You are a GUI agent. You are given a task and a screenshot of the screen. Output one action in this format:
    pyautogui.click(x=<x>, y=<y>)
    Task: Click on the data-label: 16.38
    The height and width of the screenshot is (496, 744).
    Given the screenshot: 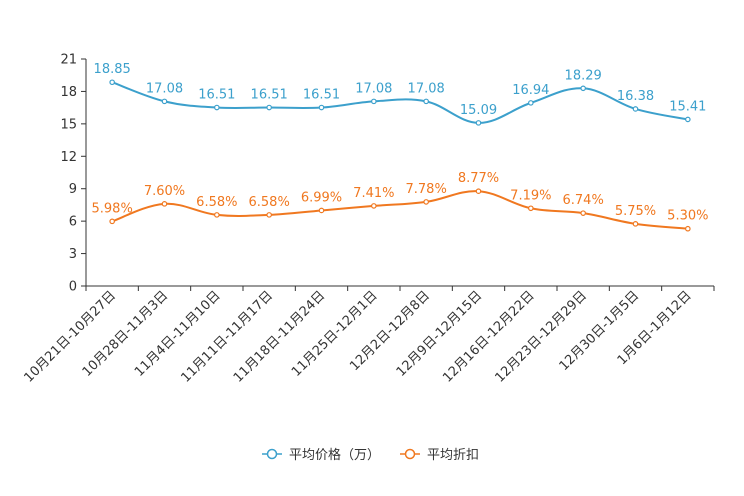 What is the action you would take?
    pyautogui.click(x=635, y=96)
    